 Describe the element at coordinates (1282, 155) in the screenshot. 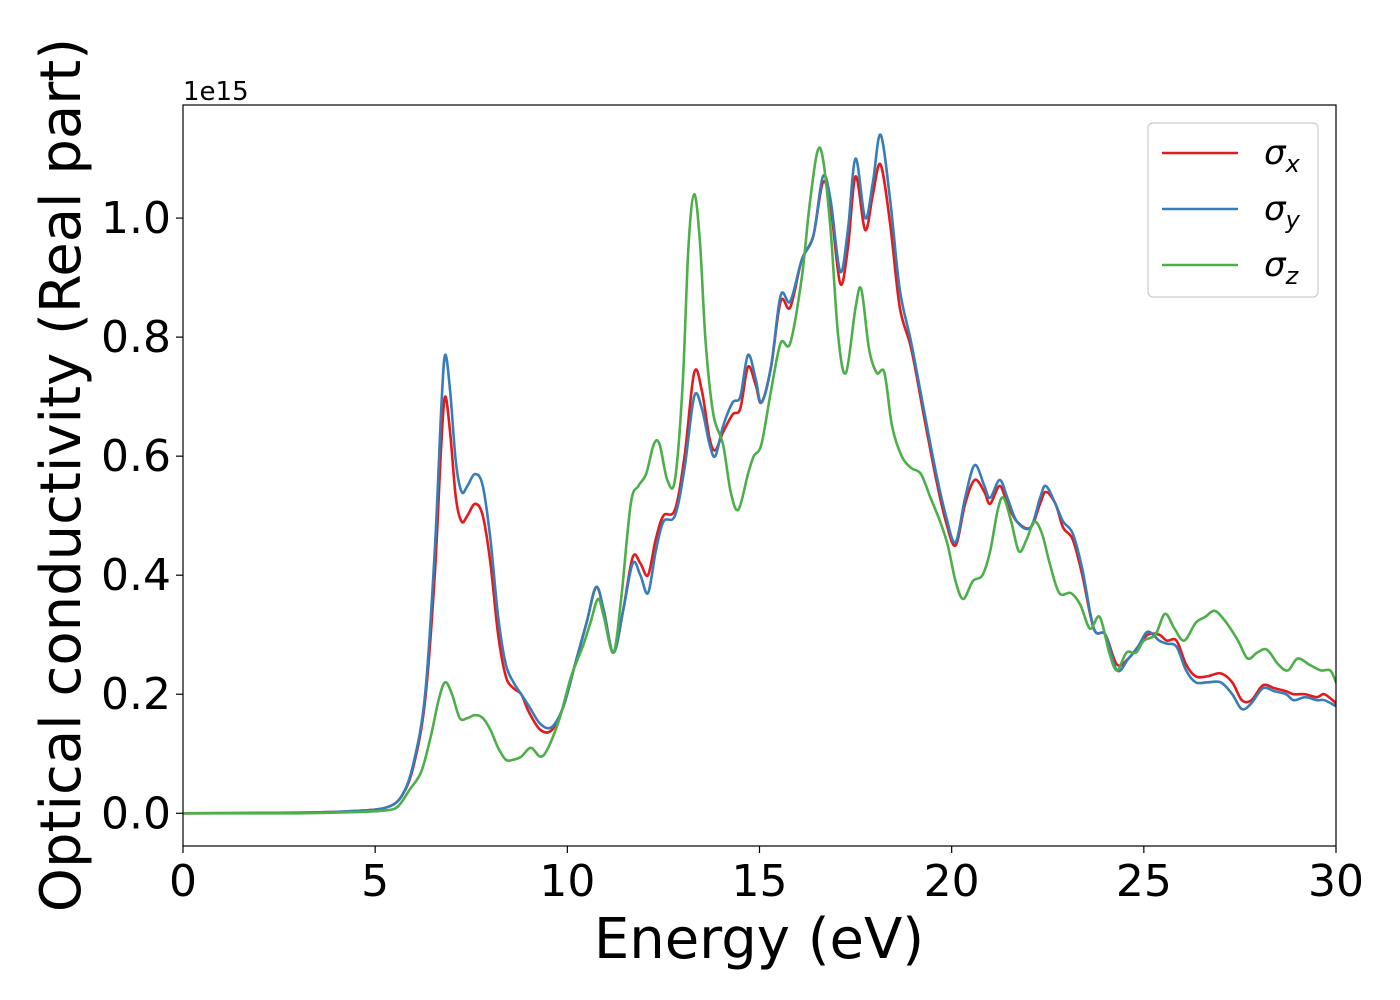

I see `legend-label-sigma-x: σx` at that location.